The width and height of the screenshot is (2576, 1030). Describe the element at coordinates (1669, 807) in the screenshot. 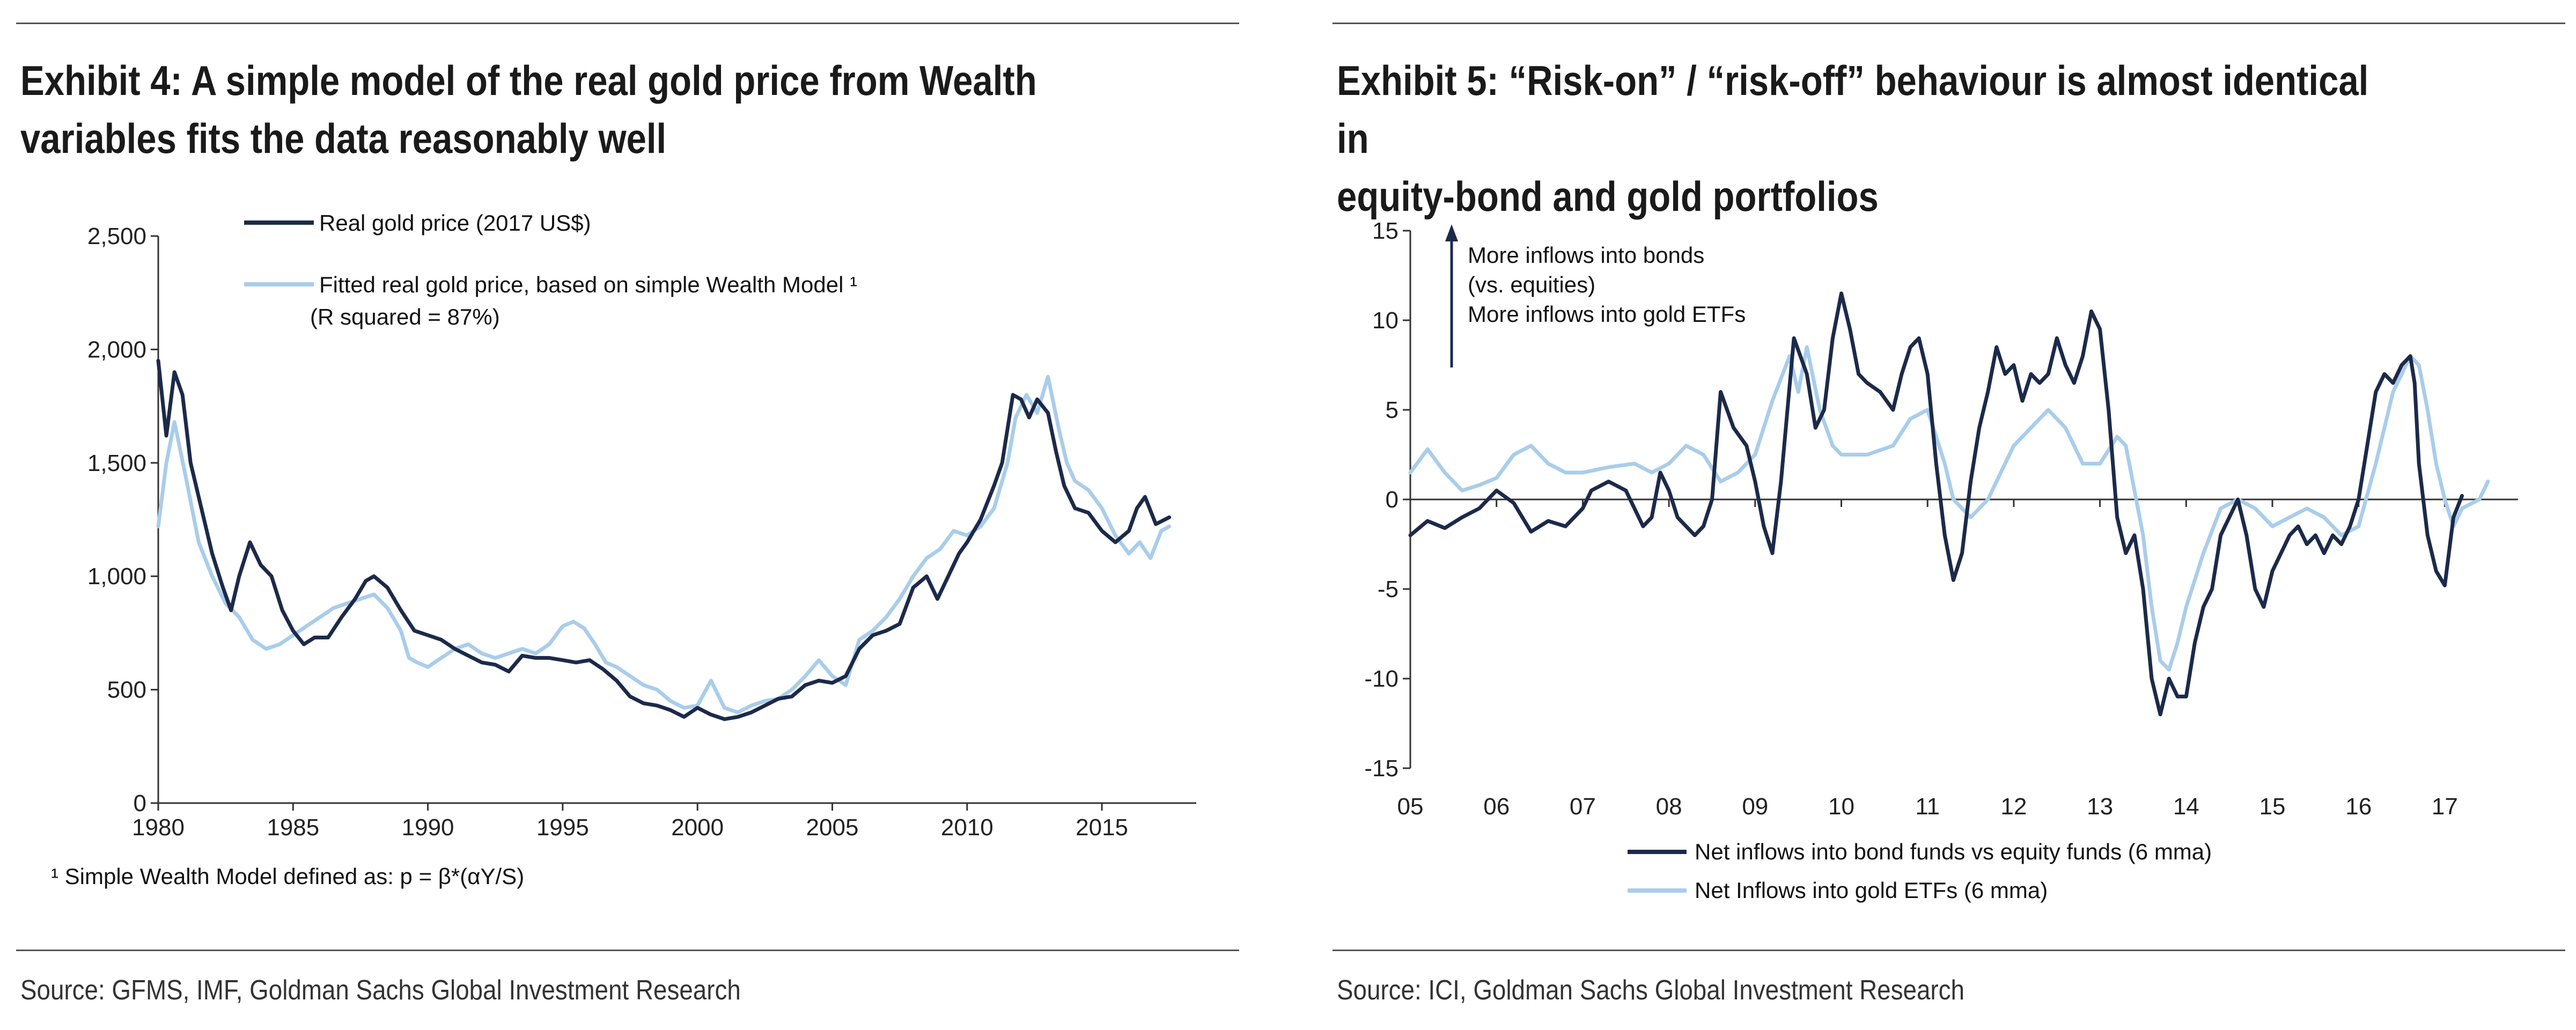

I see `x-tick-label: 08` at that location.